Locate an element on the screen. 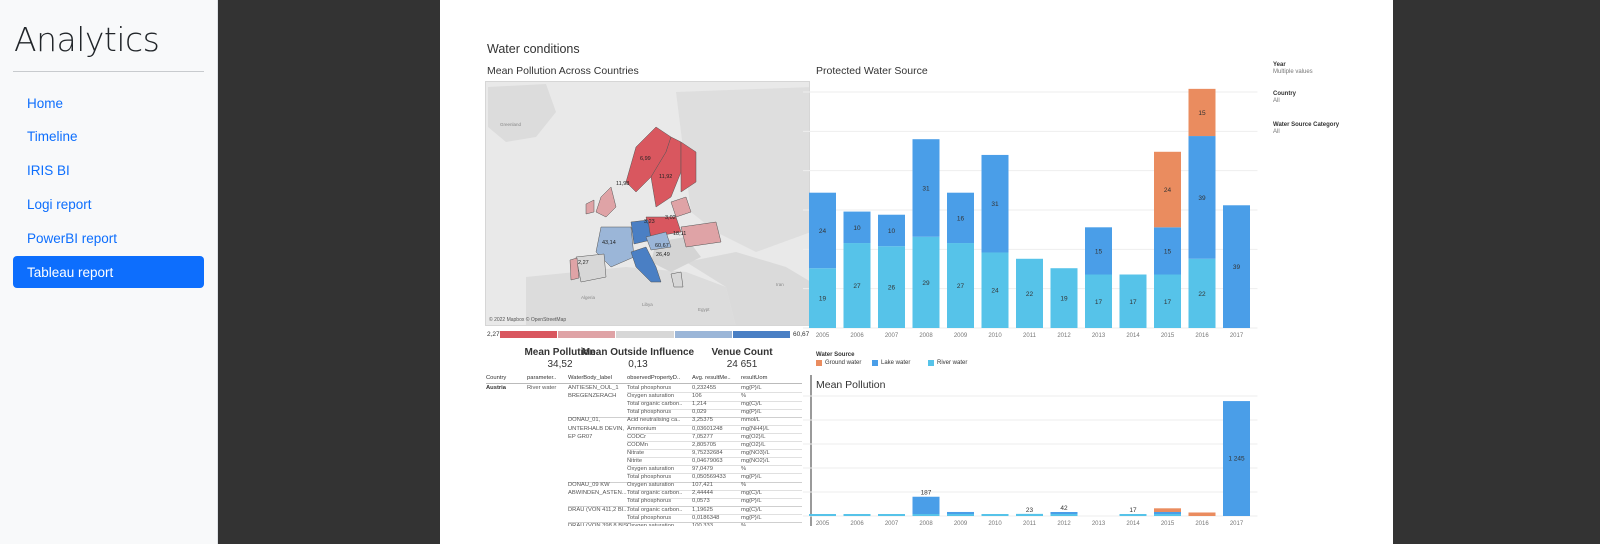 This screenshot has width=1600, height=544. table-cell-property: CODCr is located at coordinates (636, 436).